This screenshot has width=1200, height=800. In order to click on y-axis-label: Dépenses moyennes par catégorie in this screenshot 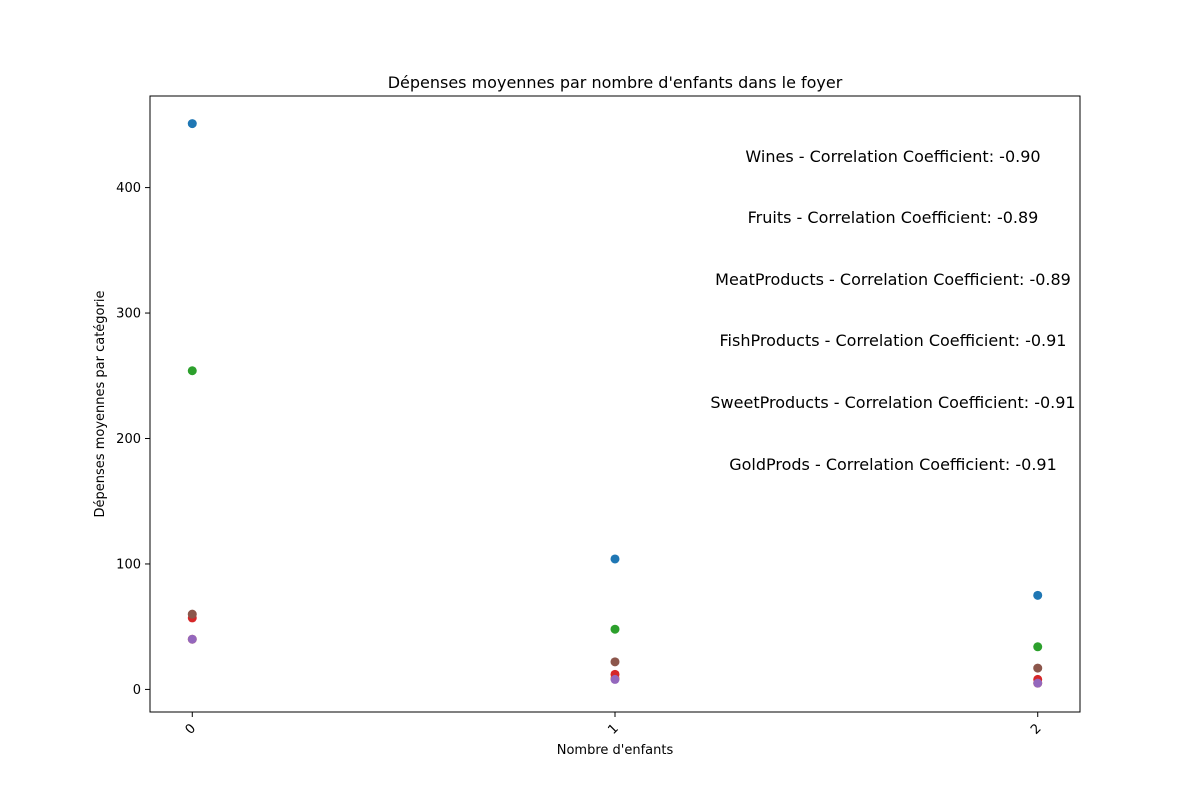, I will do `click(100, 404)`.